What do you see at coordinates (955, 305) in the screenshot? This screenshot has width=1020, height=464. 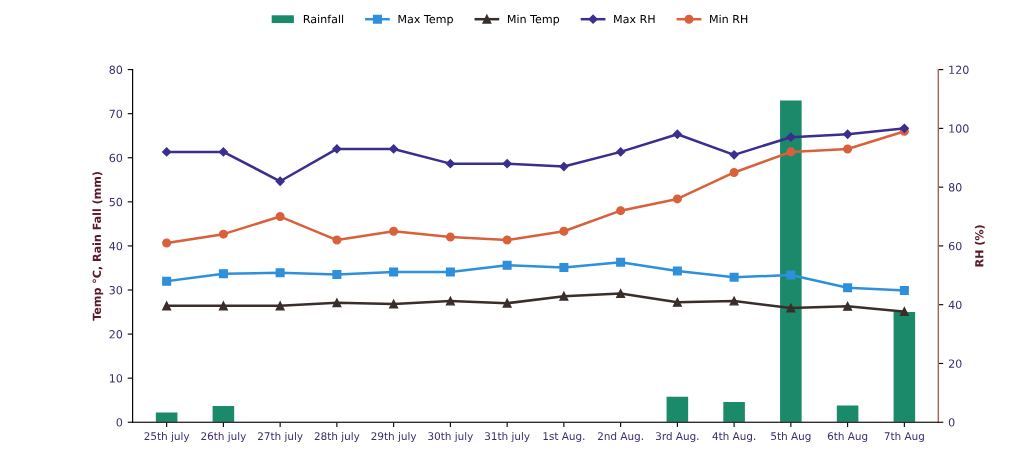 I see `y2-tick-label: 40` at bounding box center [955, 305].